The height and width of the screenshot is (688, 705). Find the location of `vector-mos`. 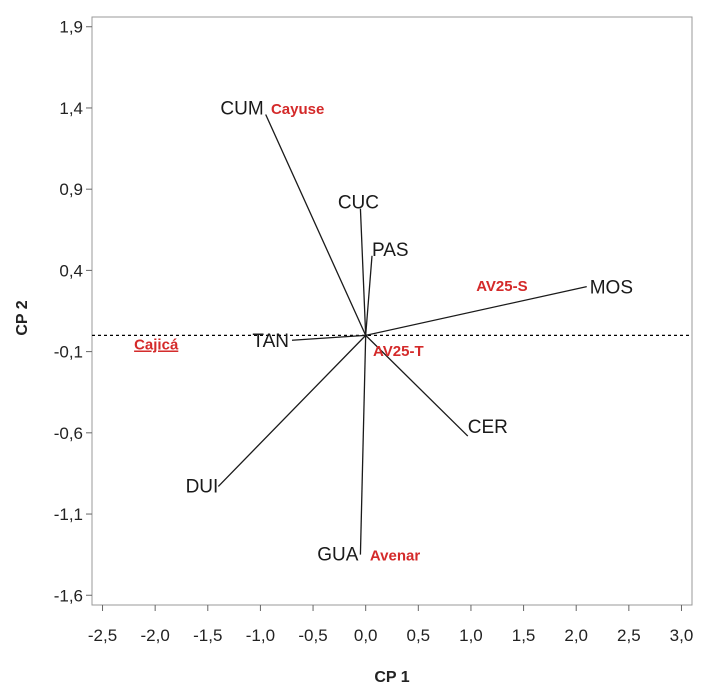

vector-mos is located at coordinates (476, 311).